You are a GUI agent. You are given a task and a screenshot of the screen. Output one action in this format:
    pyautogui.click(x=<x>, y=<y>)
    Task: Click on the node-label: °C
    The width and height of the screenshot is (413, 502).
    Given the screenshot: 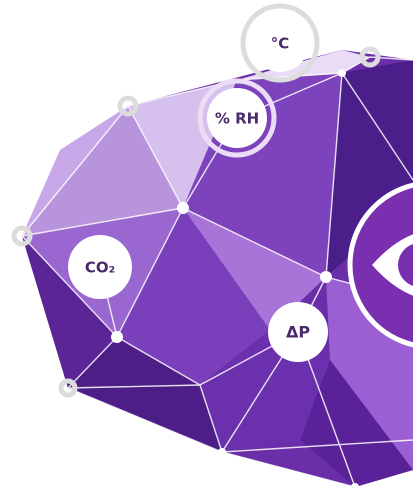 What is the action you would take?
    pyautogui.click(x=280, y=44)
    